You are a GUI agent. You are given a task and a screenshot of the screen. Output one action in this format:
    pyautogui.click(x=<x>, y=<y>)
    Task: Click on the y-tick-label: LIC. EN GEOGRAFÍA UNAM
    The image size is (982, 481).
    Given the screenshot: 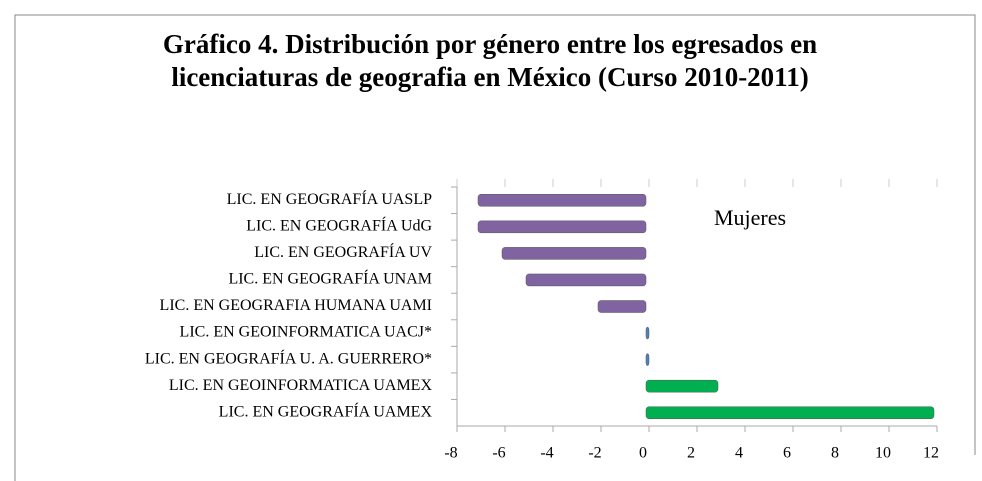 What is the action you would take?
    pyautogui.click(x=330, y=278)
    